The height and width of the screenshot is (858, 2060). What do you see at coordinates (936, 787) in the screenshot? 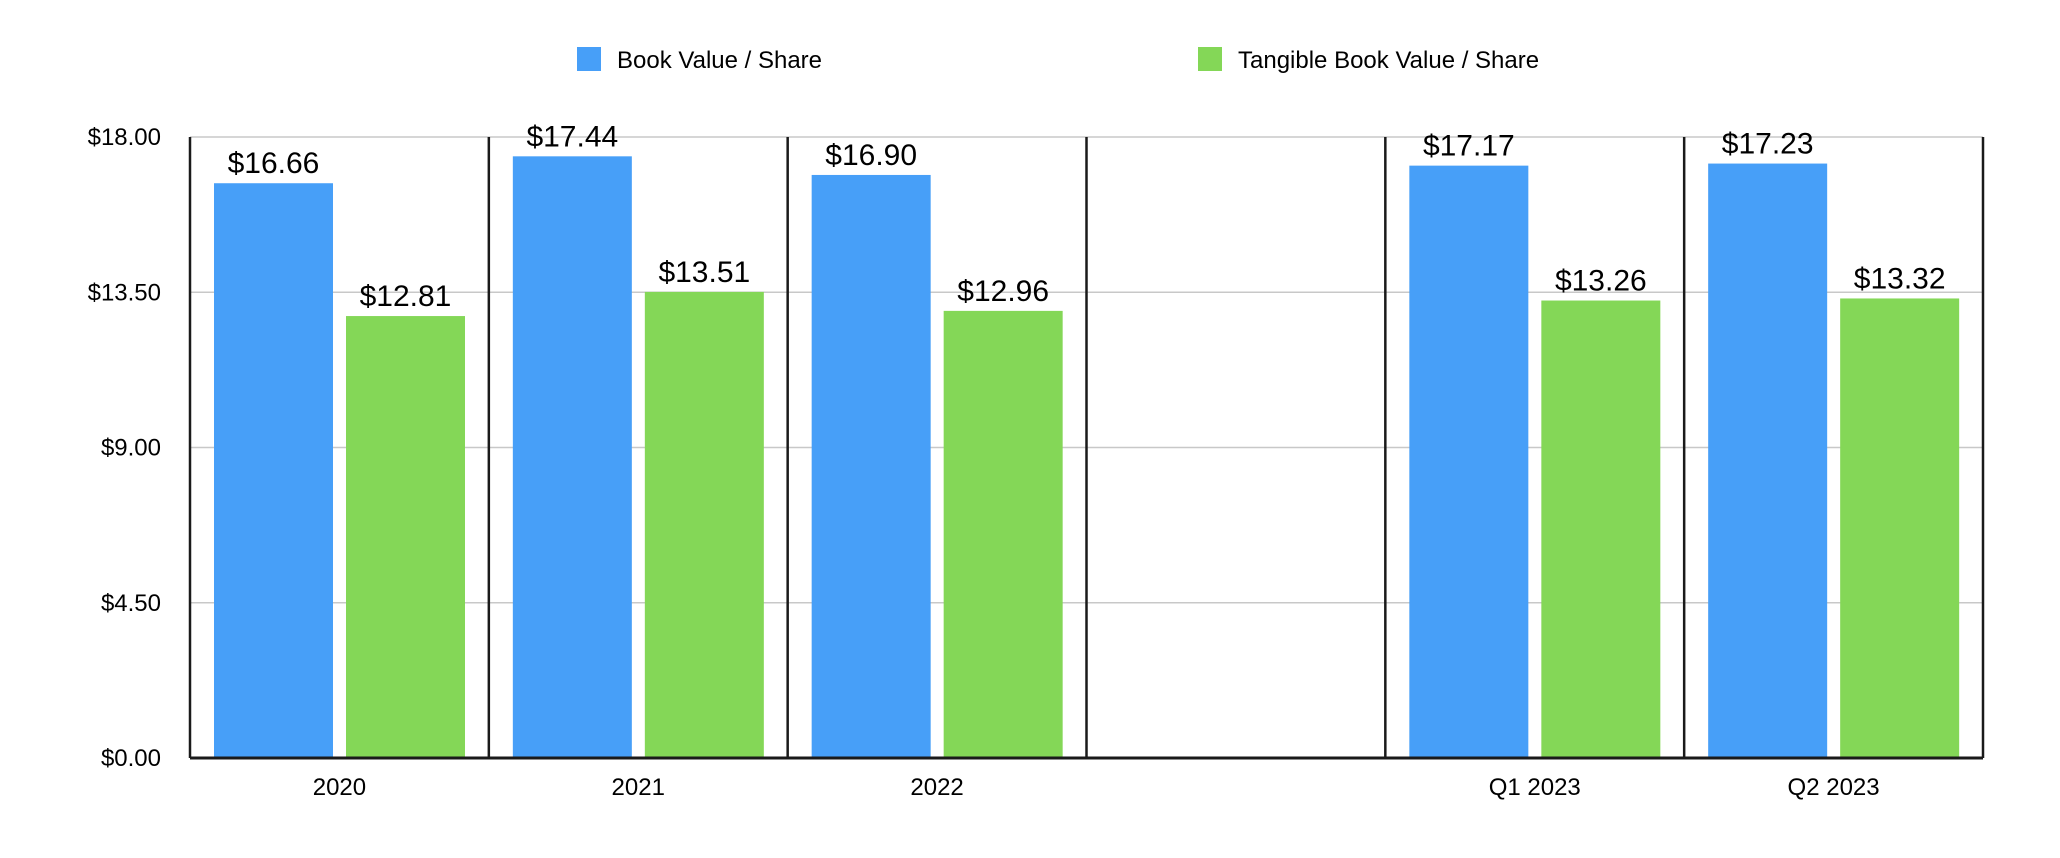
I see `x-tick-label: 2022` at bounding box center [936, 787].